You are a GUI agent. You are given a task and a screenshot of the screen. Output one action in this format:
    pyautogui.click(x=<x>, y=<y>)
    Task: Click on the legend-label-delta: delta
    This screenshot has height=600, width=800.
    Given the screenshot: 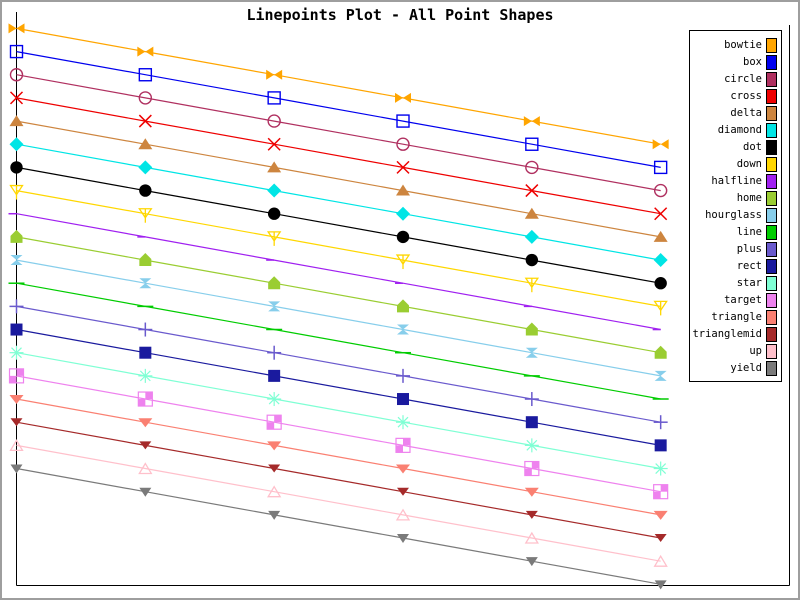 What is the action you would take?
    pyautogui.click(x=746, y=113)
    